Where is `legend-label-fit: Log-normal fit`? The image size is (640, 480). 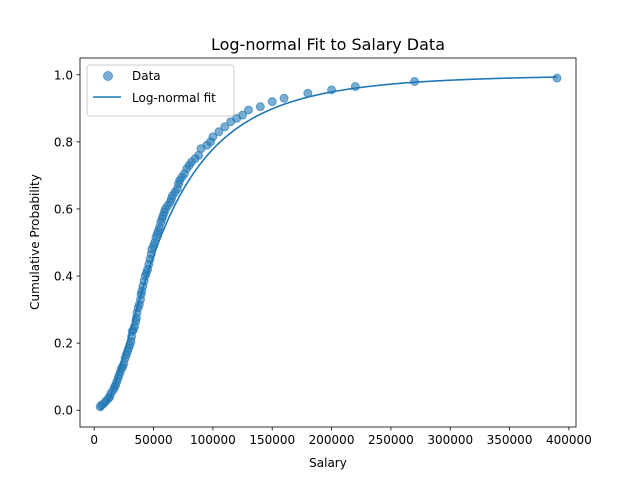 legend-label-fit: Log-normal fit is located at coordinates (174, 98).